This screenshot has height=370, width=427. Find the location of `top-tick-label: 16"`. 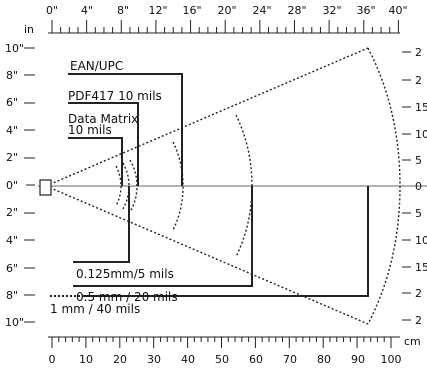

top-tick-label: 16" is located at coordinates (191, 10).